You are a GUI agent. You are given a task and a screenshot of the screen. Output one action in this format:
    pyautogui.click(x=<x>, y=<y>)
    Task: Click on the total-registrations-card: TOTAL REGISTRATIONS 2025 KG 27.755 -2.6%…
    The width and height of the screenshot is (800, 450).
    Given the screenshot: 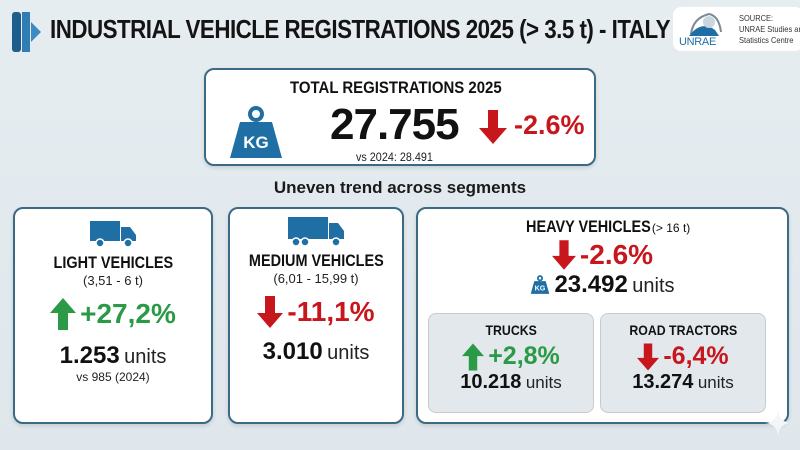 What is the action you would take?
    pyautogui.click(x=400, y=117)
    